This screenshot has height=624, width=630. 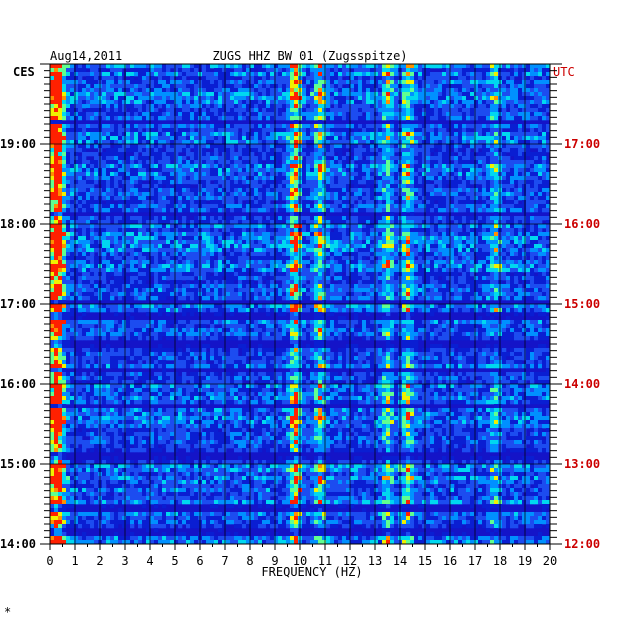 What do you see at coordinates (564, 72) in the screenshot?
I see `right-timezone-label: UTC` at bounding box center [564, 72].